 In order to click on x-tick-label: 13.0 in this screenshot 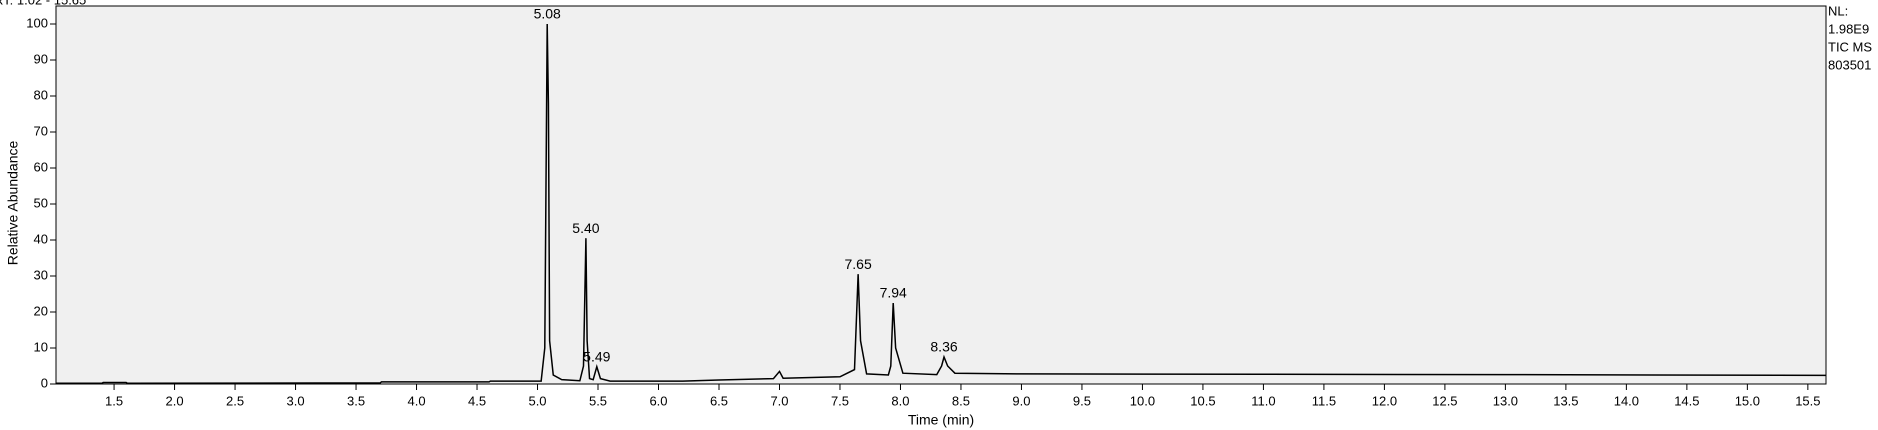, I will do `click(1505, 400)`.